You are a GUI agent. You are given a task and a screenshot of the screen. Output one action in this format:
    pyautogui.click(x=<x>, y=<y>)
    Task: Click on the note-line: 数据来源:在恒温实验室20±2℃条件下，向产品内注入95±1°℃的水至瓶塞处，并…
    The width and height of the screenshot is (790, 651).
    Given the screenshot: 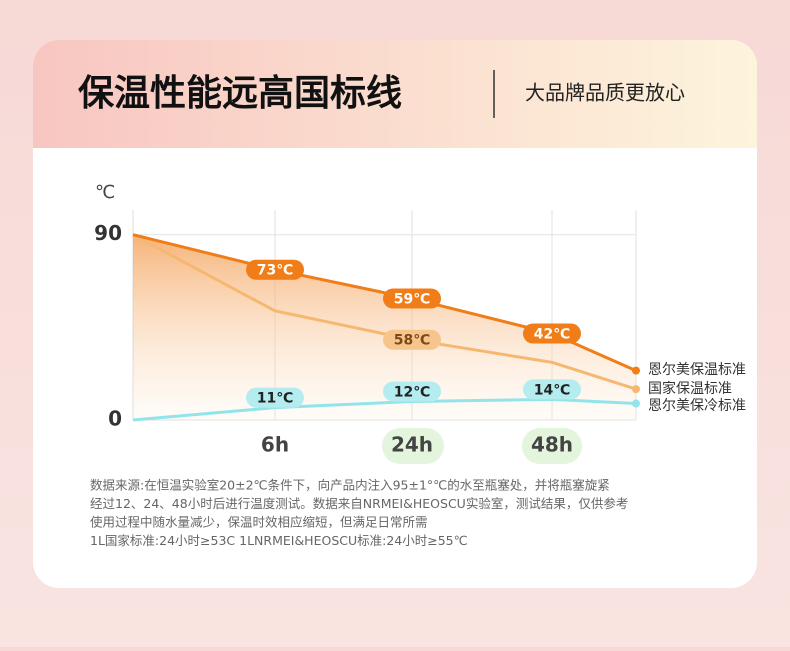 What is the action you would take?
    pyautogui.click(x=350, y=485)
    